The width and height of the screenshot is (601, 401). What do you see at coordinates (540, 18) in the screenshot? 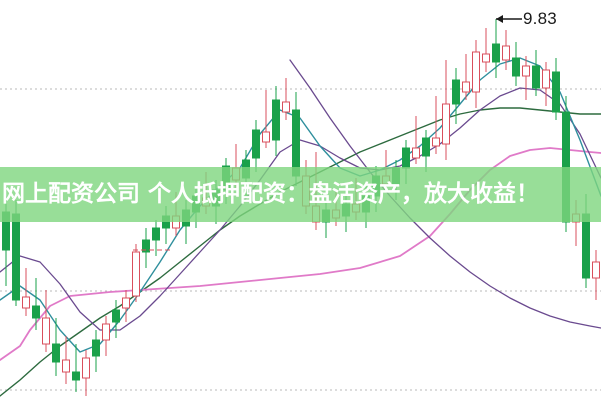
I see `price-annotation-label: 9.83` at bounding box center [540, 18].